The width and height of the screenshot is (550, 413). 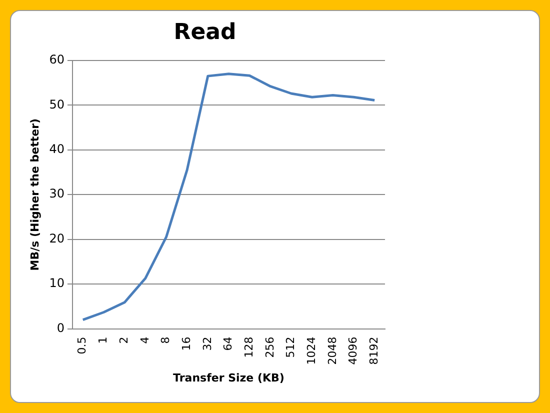 What do you see at coordinates (228, 377) in the screenshot?
I see `x-axis-title: Transfer Size (KB)` at bounding box center [228, 377].